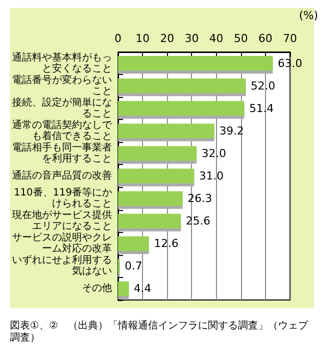  I want to click on y-tick-label: 電話番号が変わらないこと, so click(62, 85).